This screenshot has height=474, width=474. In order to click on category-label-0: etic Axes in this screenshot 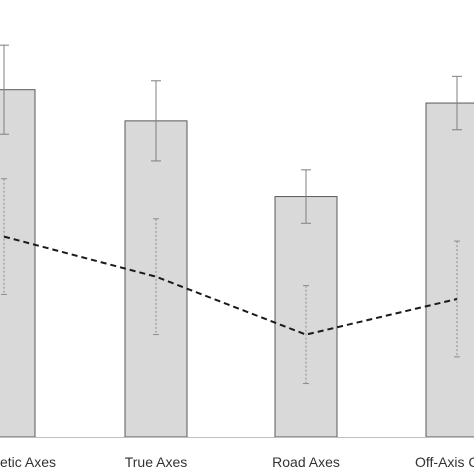, I will do `click(28, 462)`.